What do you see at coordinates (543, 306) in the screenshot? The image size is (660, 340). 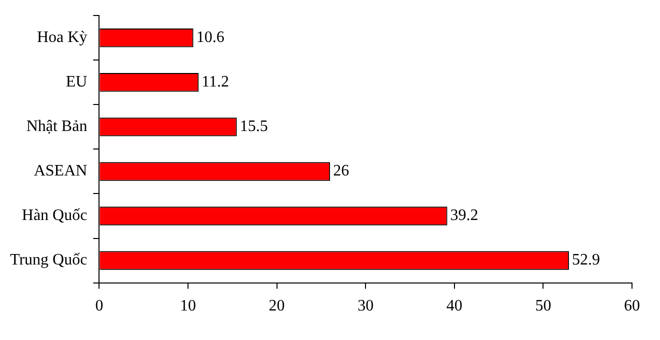 I see `x-tick-label: 50` at bounding box center [543, 306].